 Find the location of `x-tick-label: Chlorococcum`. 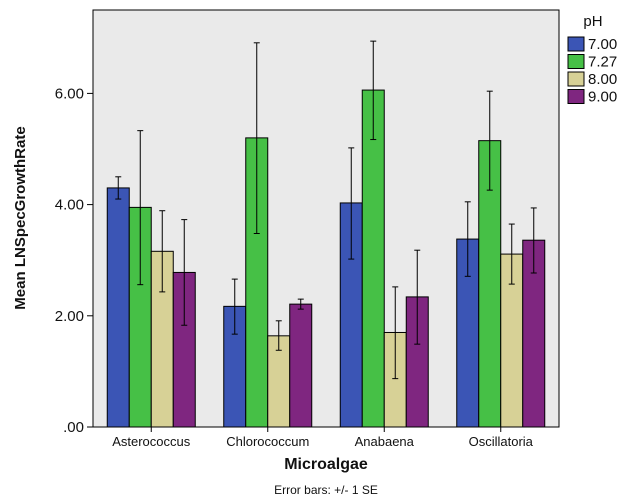

x-tick-label: Chlorococcum is located at coordinates (267, 441).